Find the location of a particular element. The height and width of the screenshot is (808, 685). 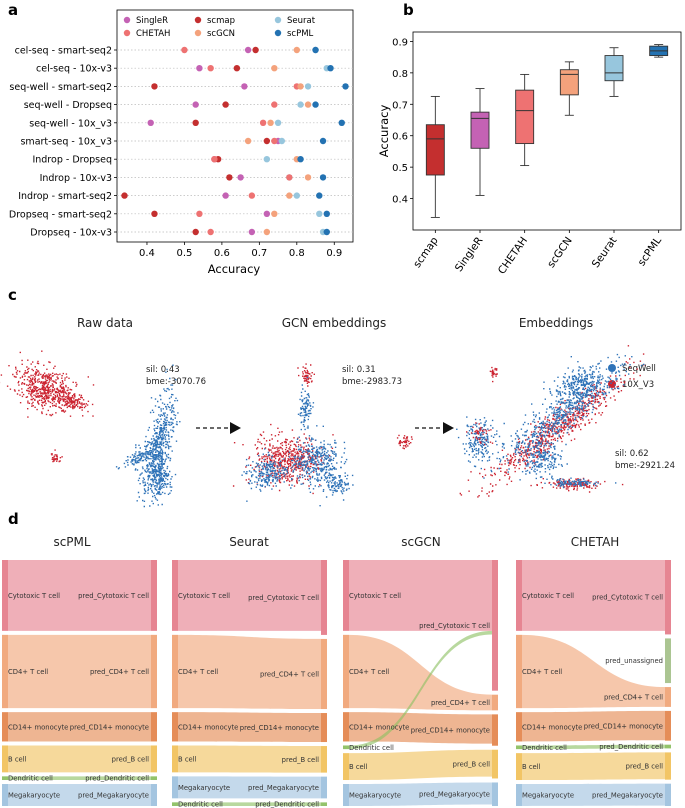

panel-label-b: b is located at coordinates (408, 10).